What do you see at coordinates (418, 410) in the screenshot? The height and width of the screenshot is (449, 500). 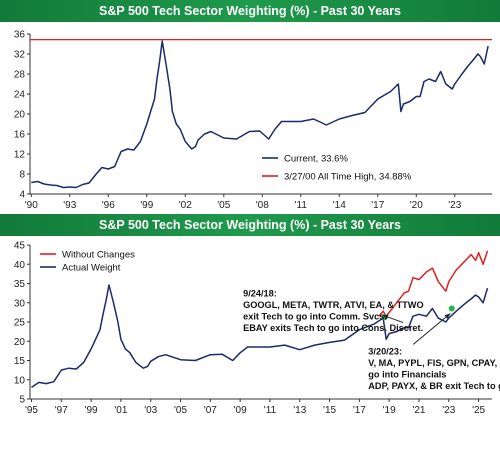 I see `x-tick-label: '21` at bounding box center [418, 410].